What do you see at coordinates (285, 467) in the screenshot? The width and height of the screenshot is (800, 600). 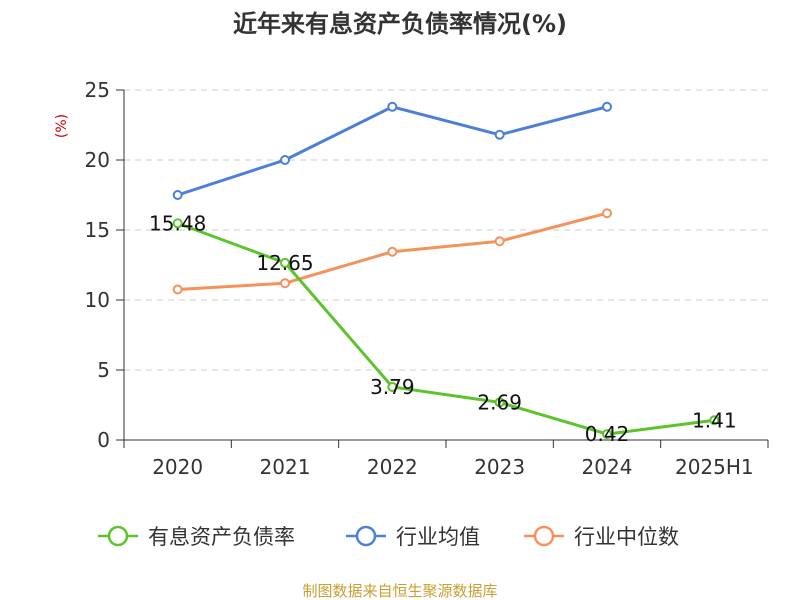 I see `x-tick-label: 2021` at bounding box center [285, 467].